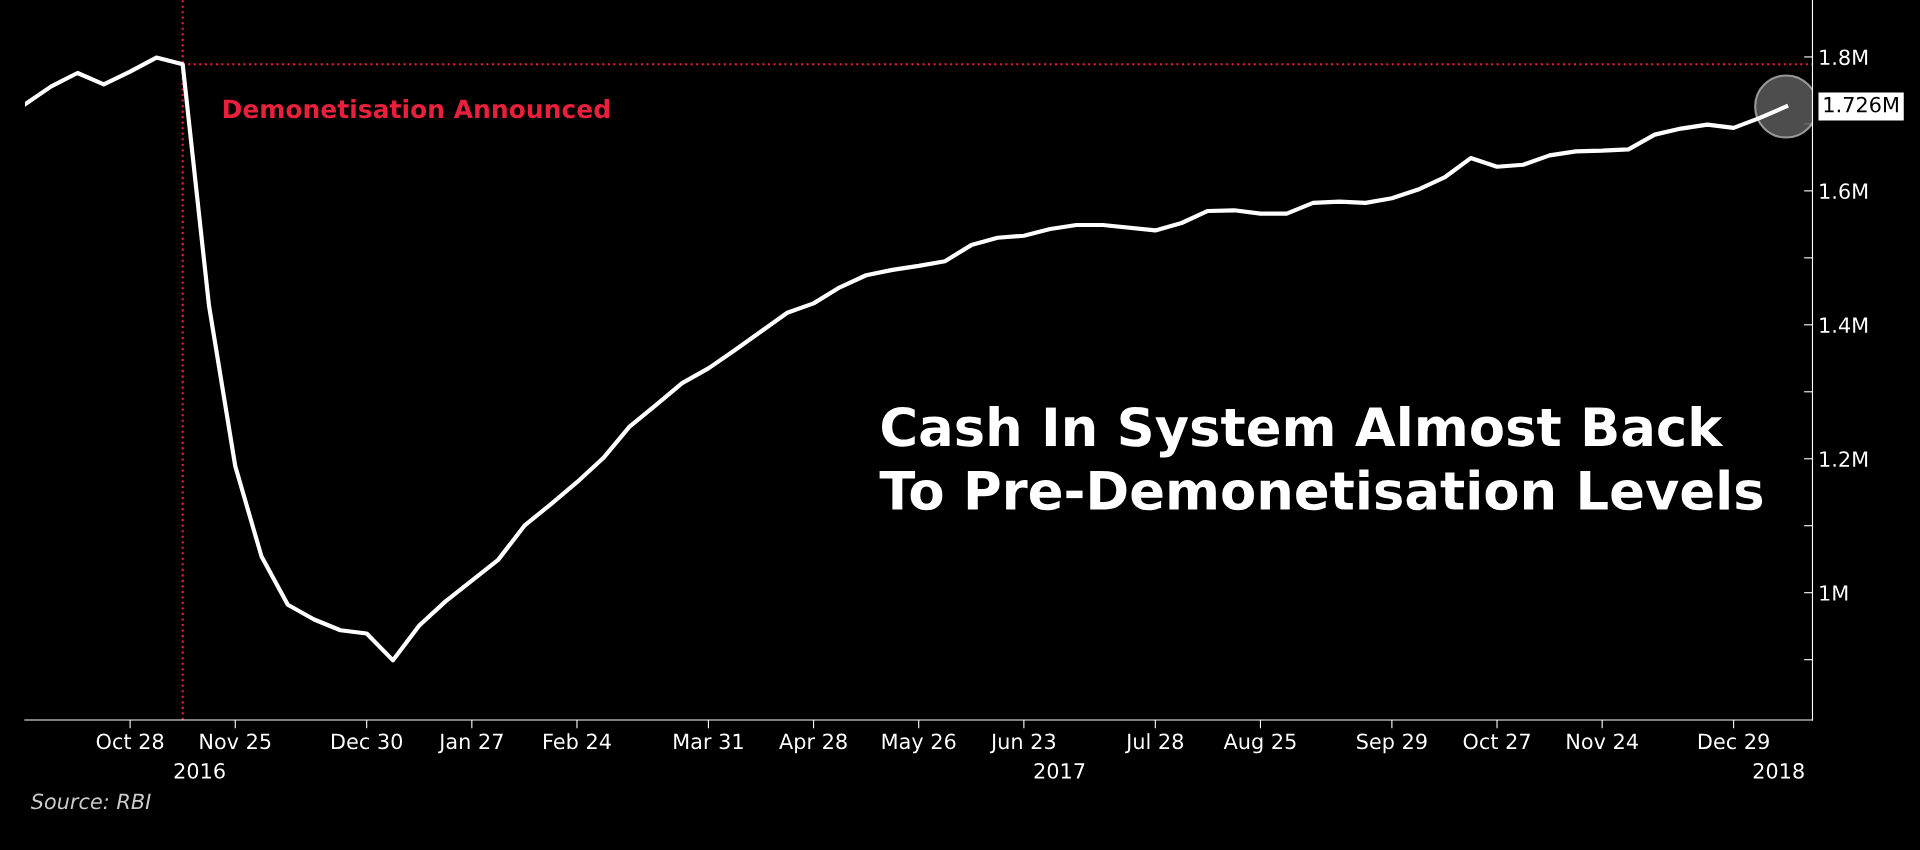  Describe the element at coordinates (416, 109) in the screenshot. I see `ref-line-label: Demonetisation Announced` at that location.